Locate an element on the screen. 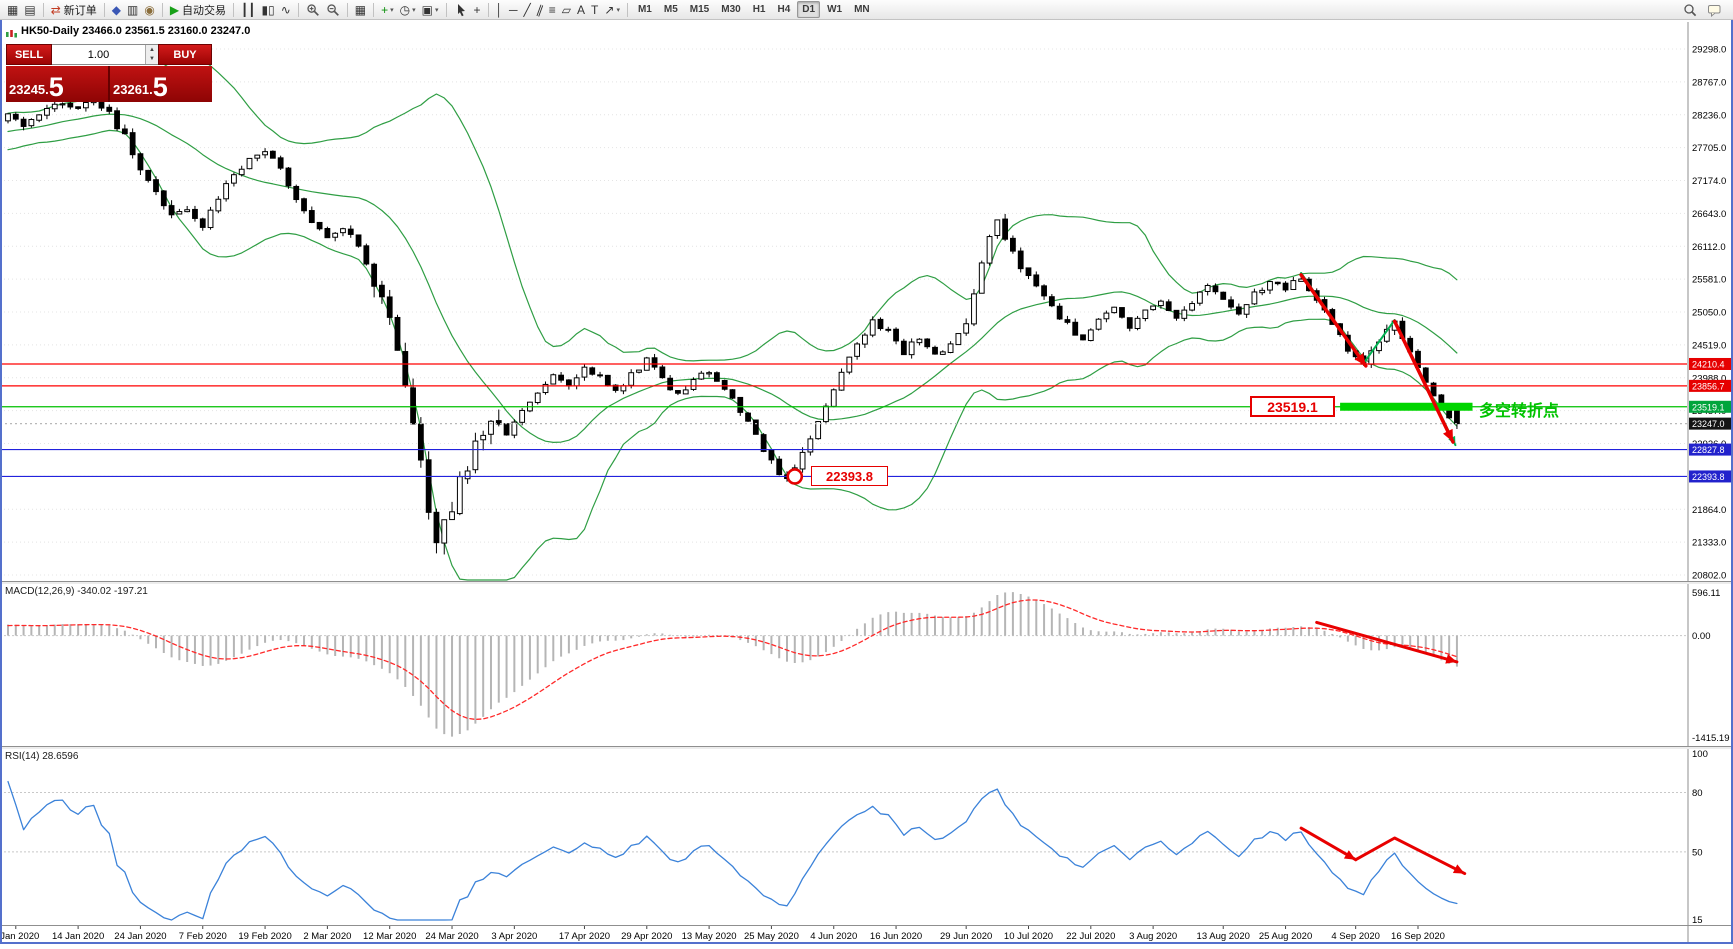 The height and width of the screenshot is (949, 1733). svg-text: 29298.0 is located at coordinates (1709, 50).